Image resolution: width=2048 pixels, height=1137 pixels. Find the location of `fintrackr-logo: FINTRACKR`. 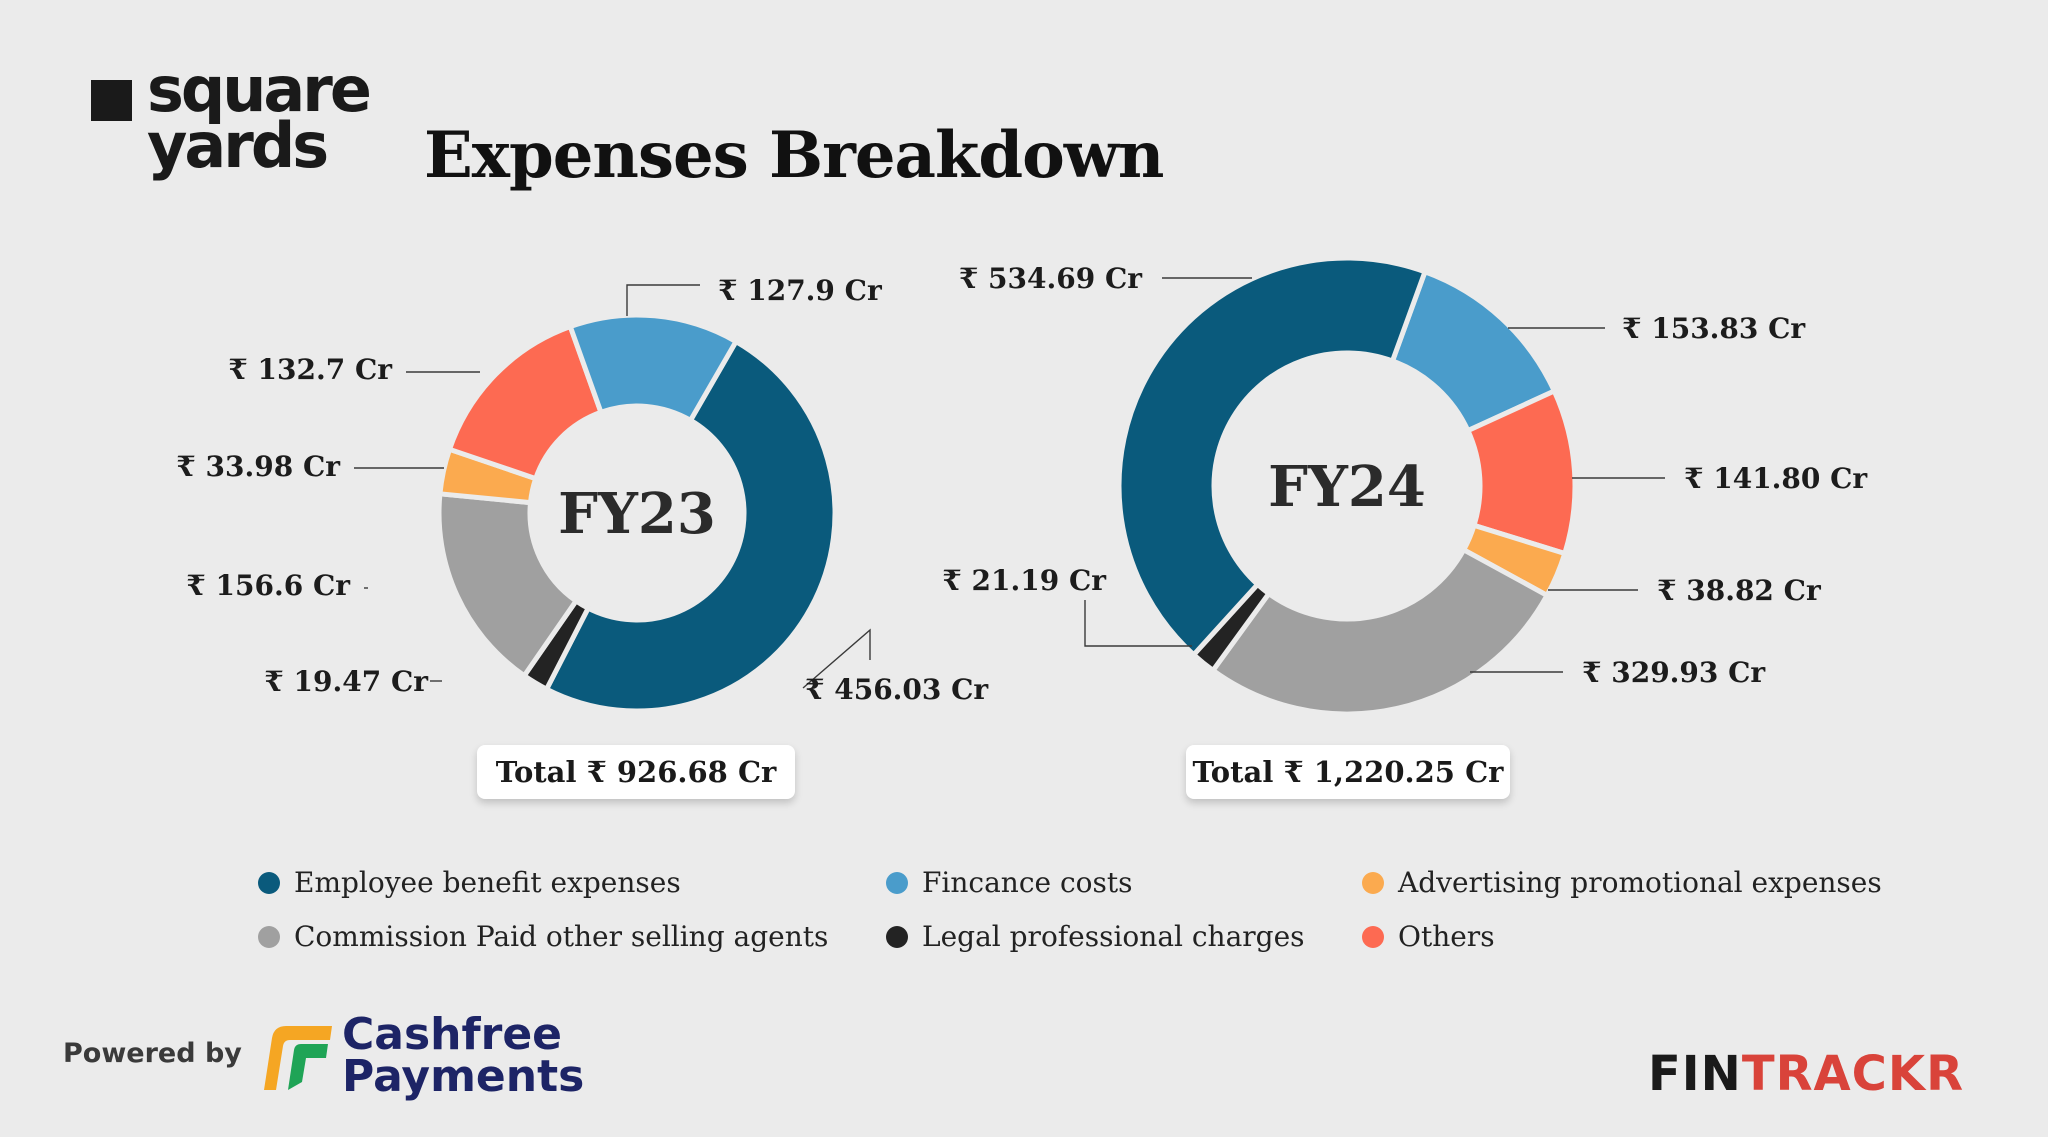

fintrackr-logo: FINTRACKR is located at coordinates (1806, 1074).